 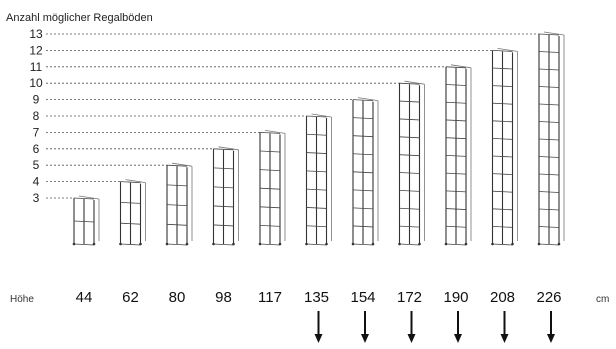 What do you see at coordinates (36, 149) in the screenshot?
I see `level-label: 6` at bounding box center [36, 149].